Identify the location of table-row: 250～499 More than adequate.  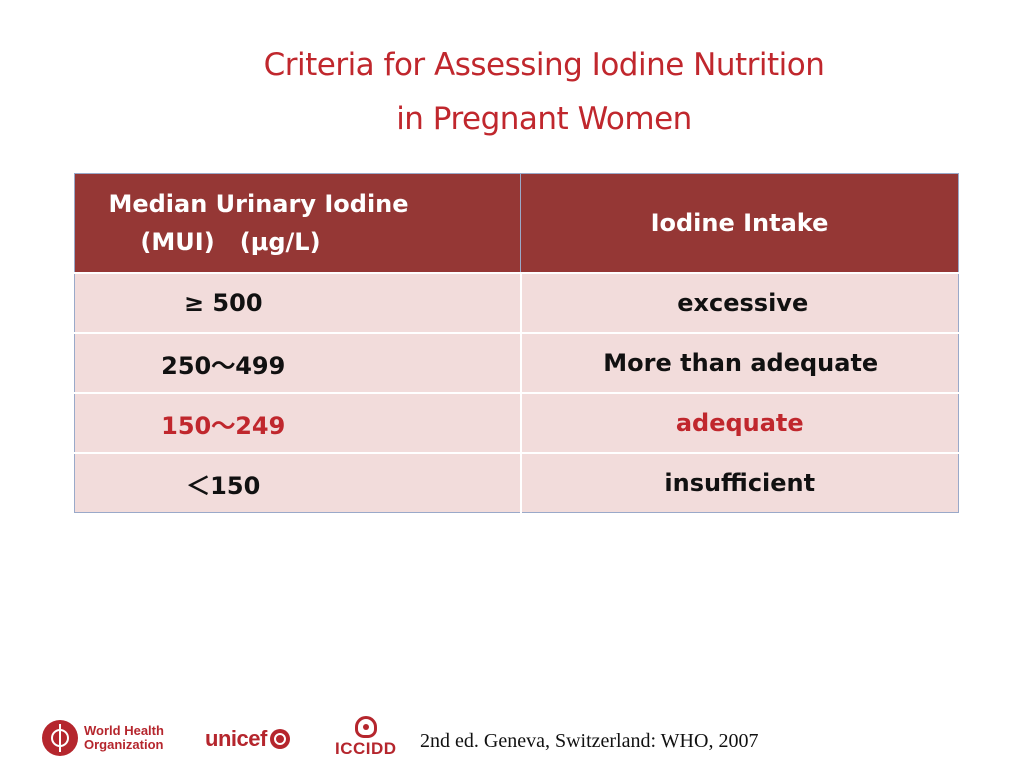
(516, 363).